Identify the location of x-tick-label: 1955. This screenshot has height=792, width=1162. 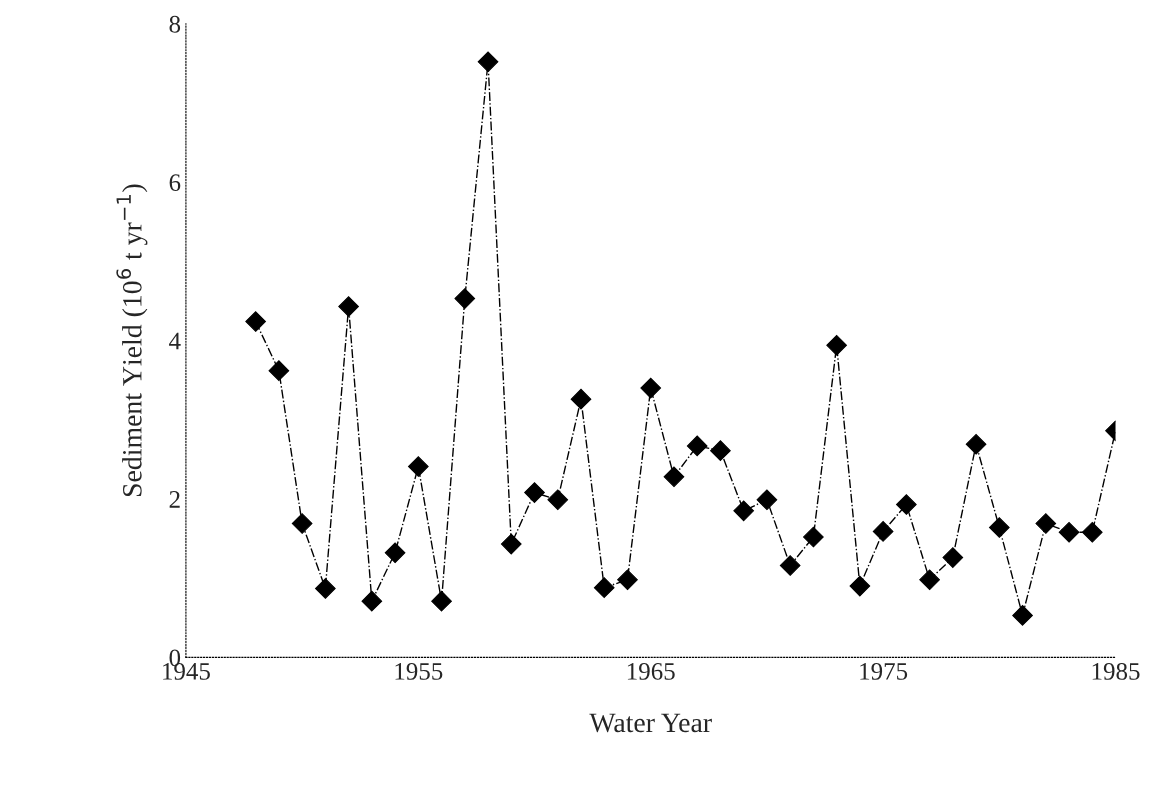
(419, 671).